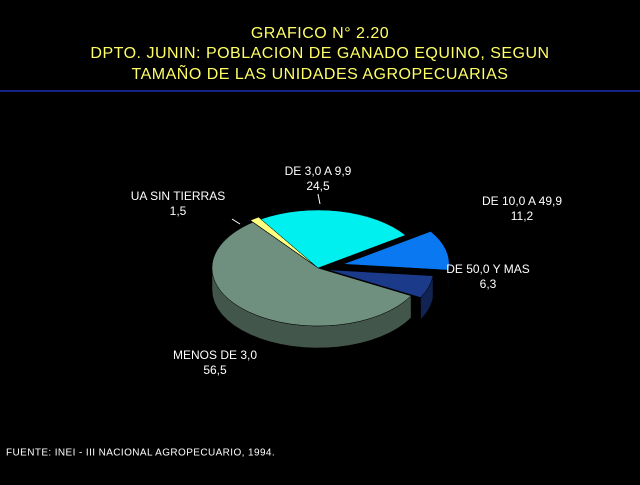  I want to click on slice-label: DE 3,0 A 9,9, so click(318, 171).